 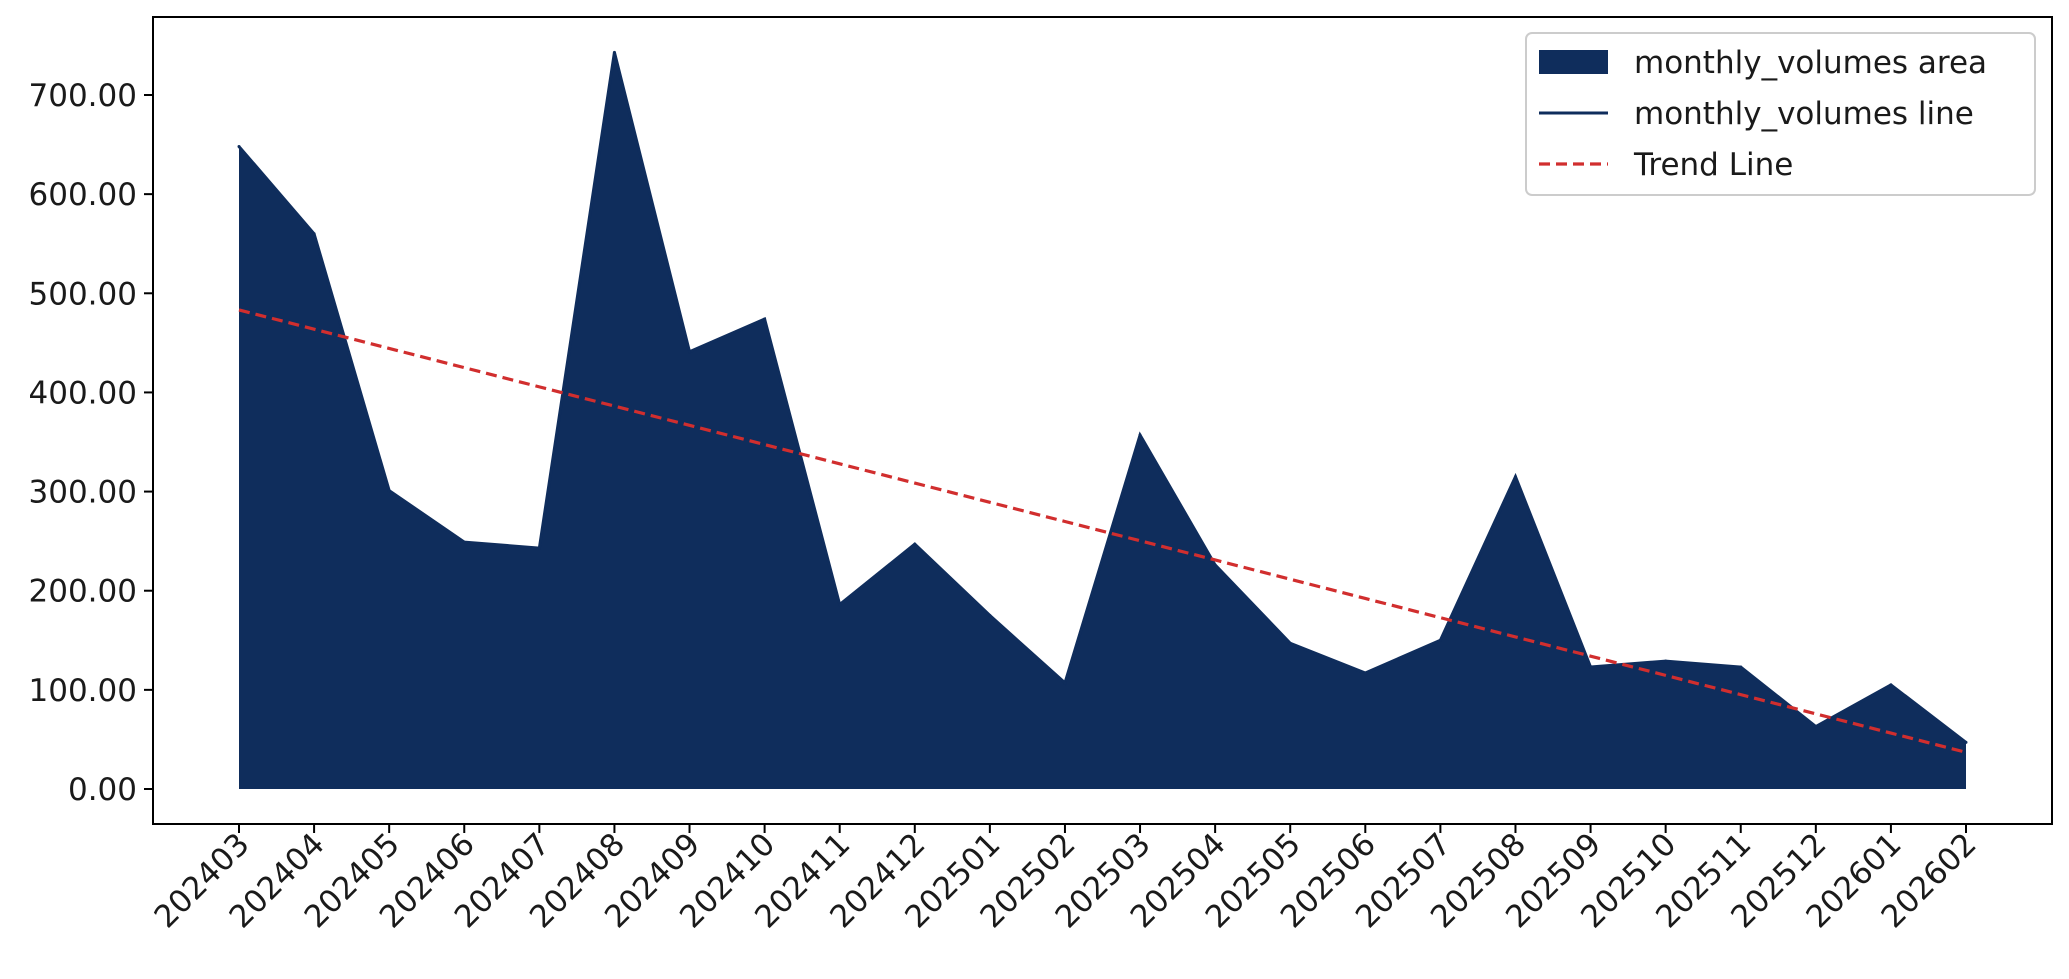 What do you see at coordinates (83, 592) in the screenshot?
I see `y-tick-label: 200.00` at bounding box center [83, 592].